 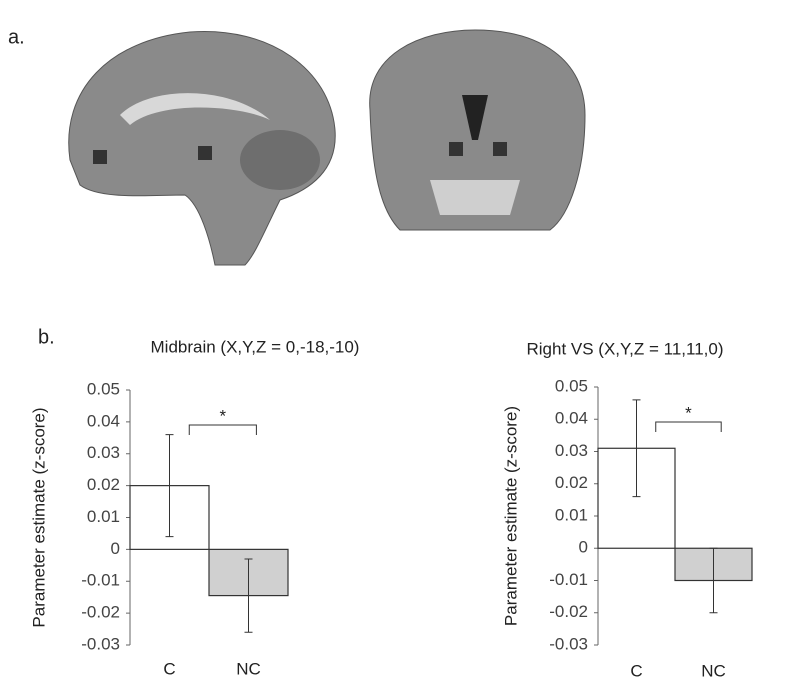 I want to click on bar, so click(x=636, y=498).